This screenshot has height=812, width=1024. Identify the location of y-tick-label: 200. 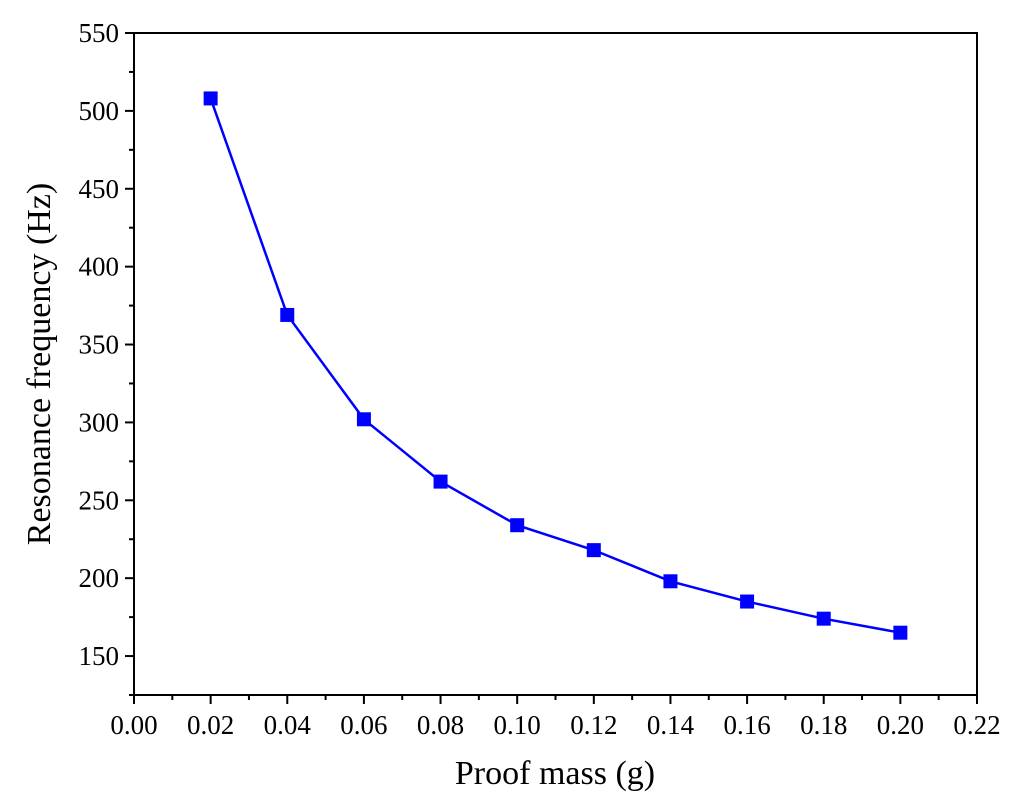
(99, 578).